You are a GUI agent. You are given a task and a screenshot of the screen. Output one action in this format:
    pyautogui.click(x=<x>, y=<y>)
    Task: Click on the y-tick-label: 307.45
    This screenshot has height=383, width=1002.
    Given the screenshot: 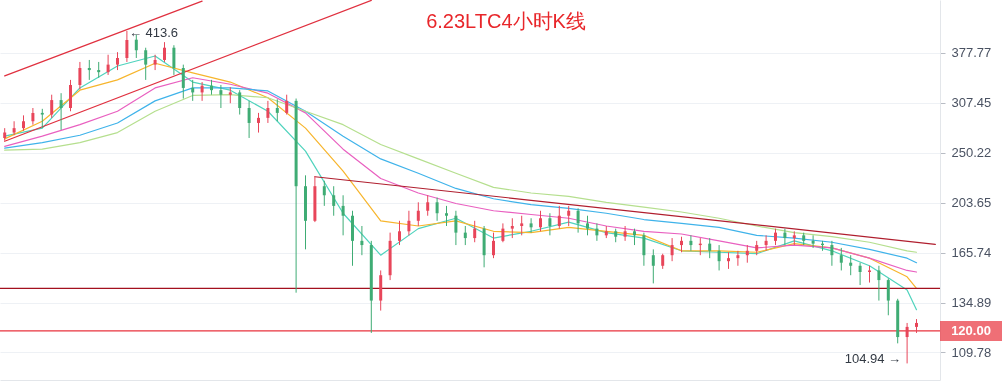 What is the action you would take?
    pyautogui.click(x=971, y=103)
    